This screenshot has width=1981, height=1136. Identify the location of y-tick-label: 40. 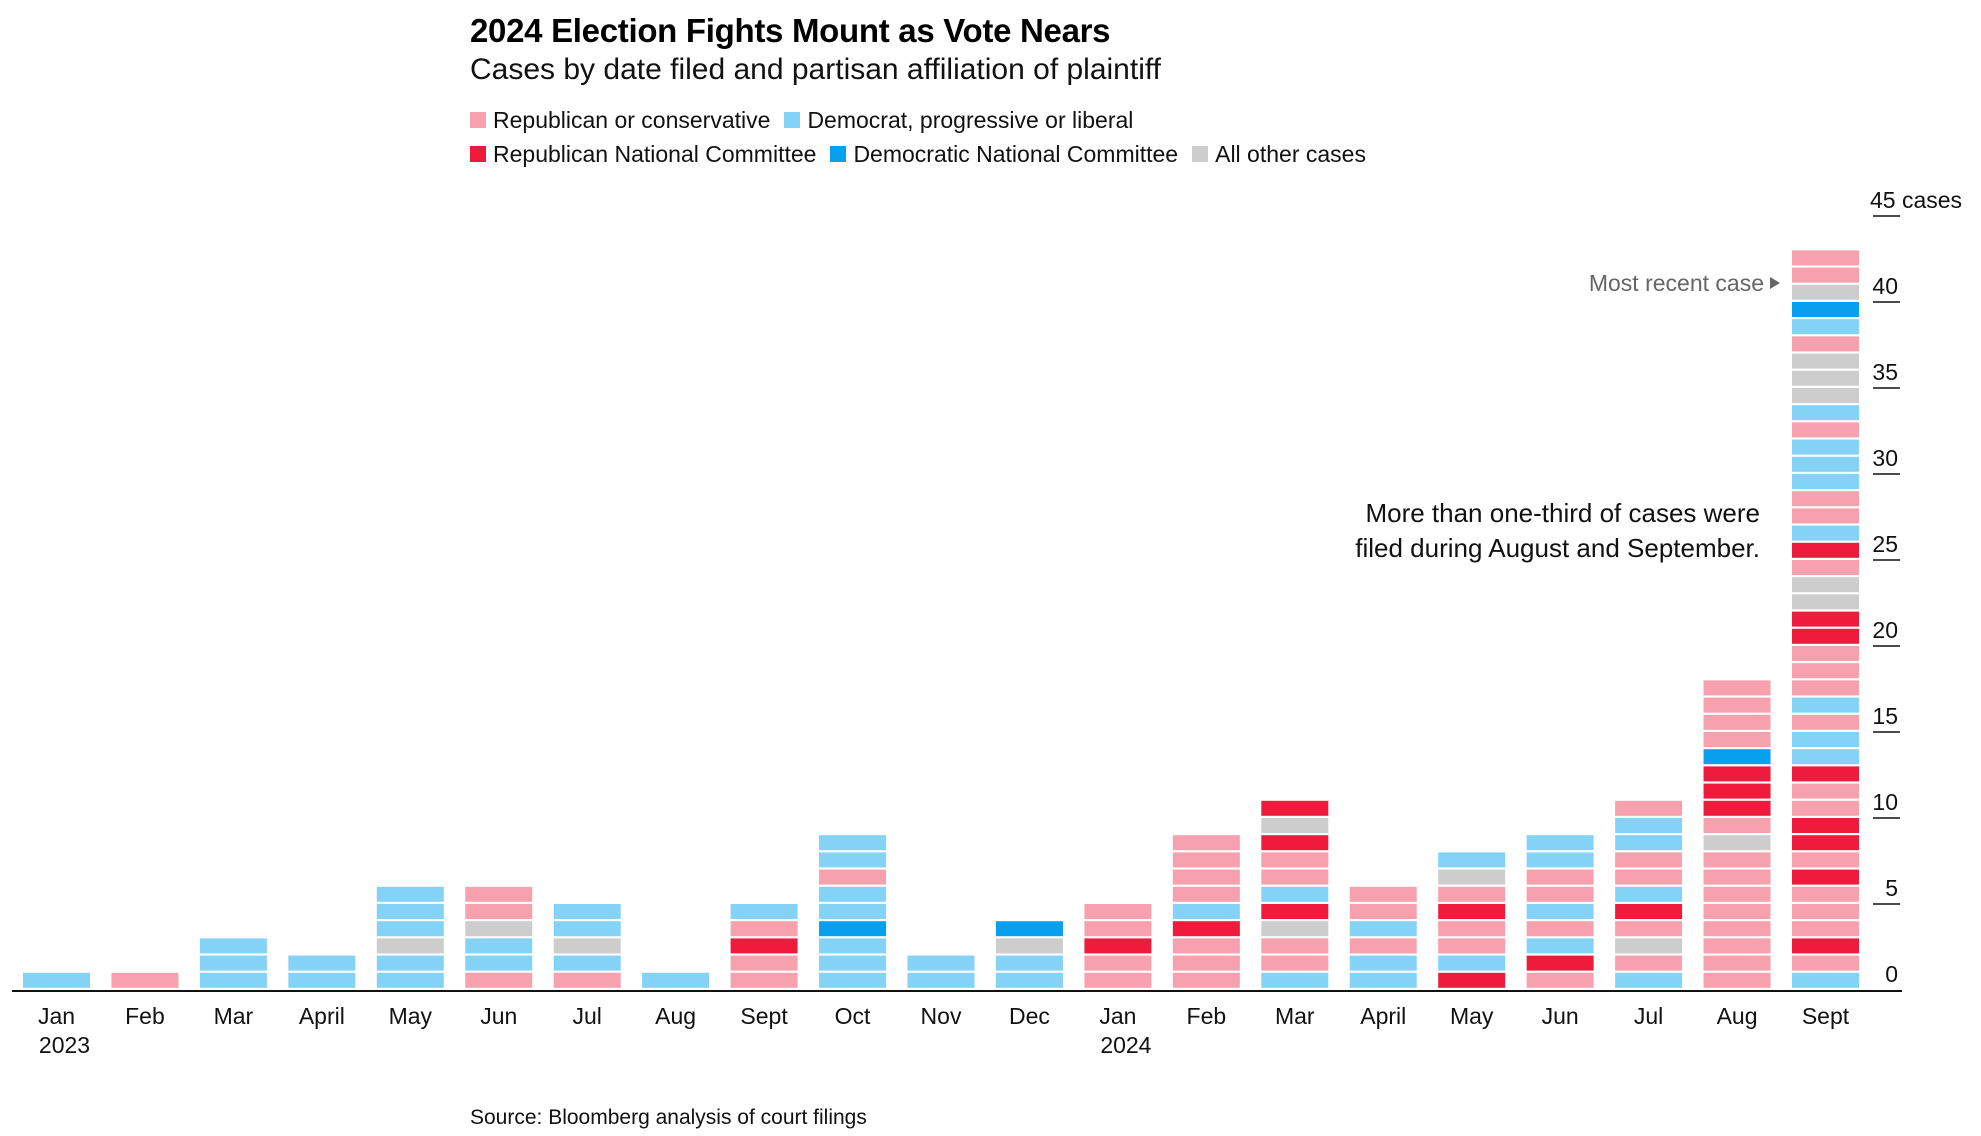
(1885, 286).